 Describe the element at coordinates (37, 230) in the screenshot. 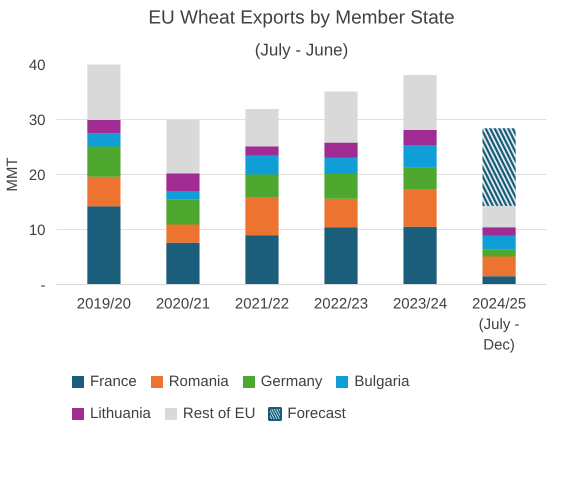

I see `y-tick-label: 10` at that location.